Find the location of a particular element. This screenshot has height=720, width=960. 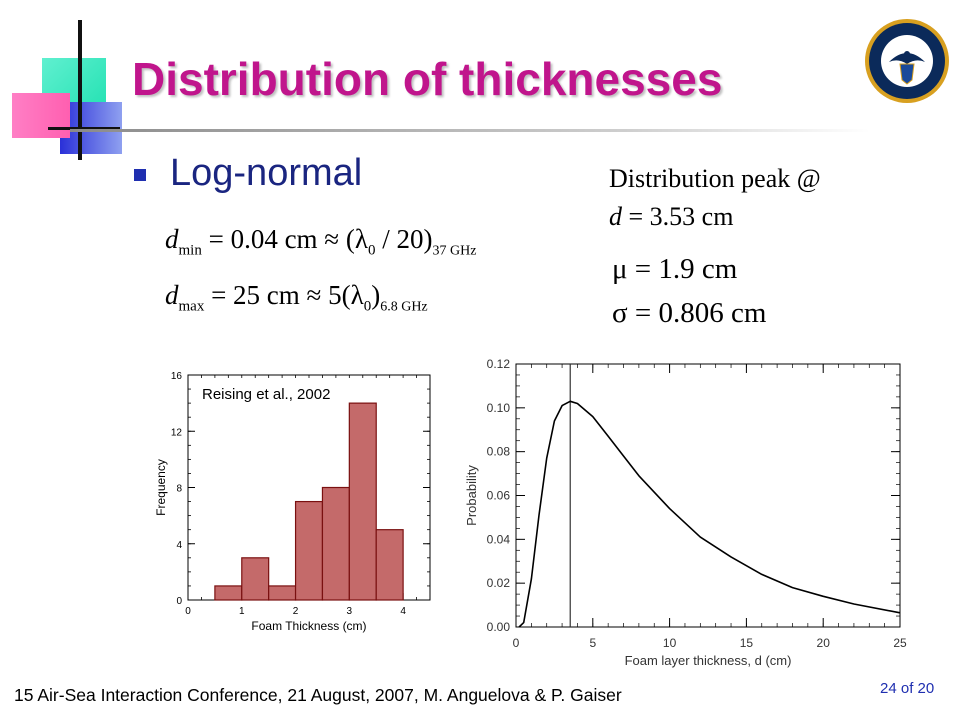

curve-y-tick-label: 0.12 is located at coordinates (499, 364).